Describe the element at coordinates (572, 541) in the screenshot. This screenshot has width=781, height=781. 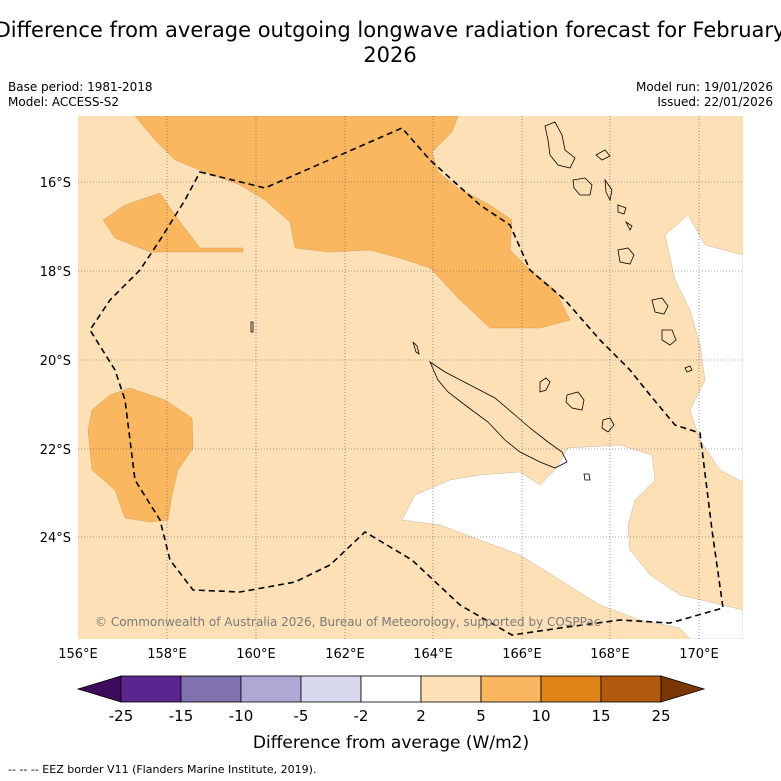
I see `anomaly-neutral-south` at that location.